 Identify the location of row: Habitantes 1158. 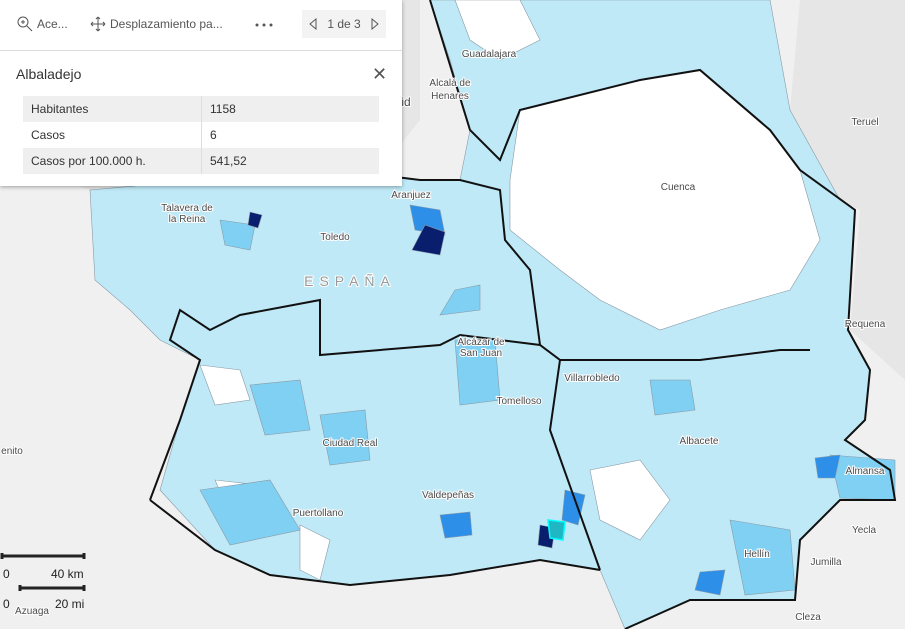
(201, 109).